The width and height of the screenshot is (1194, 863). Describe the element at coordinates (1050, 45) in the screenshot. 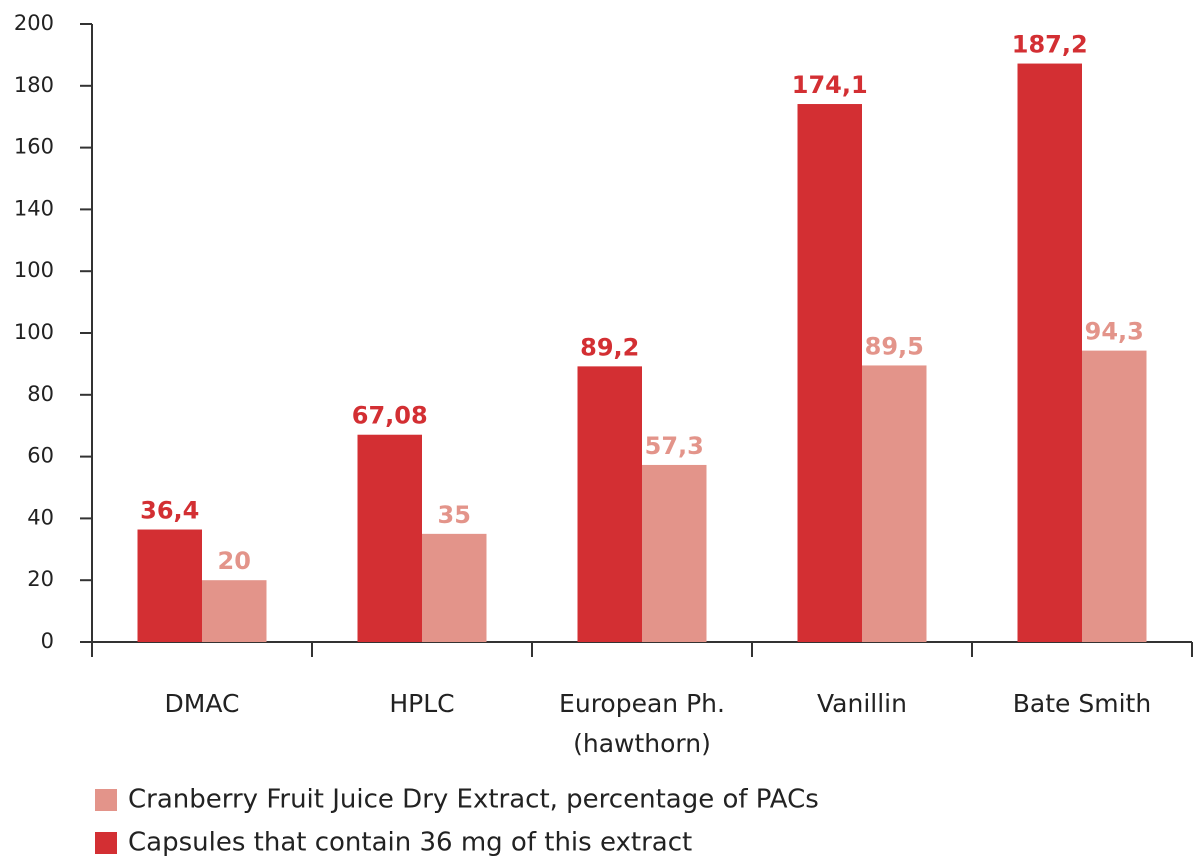

I see `value-label: 187,2` at that location.